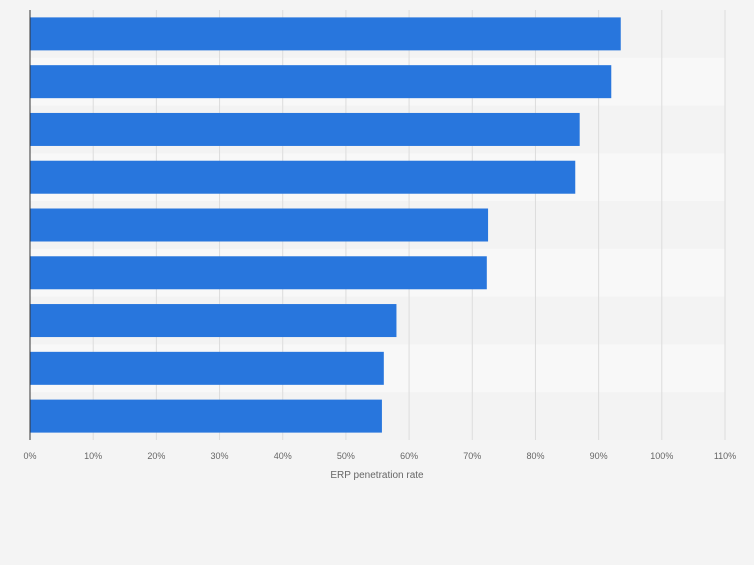  I want to click on x-tick-label: 40%, so click(283, 456).